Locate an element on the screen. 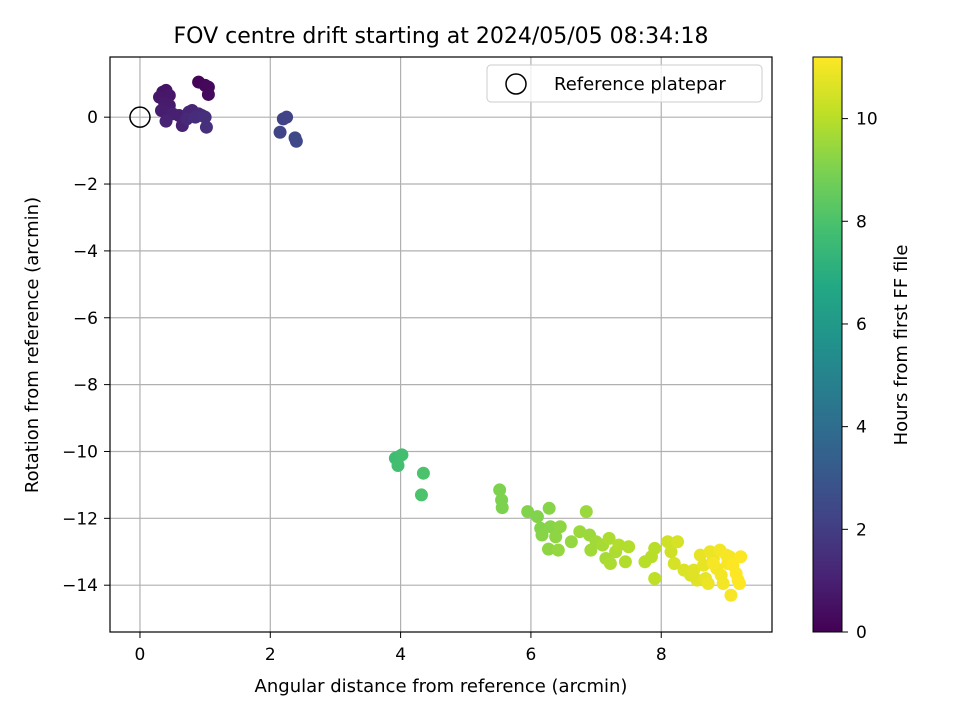  x-tick-label: 2 is located at coordinates (270, 655).